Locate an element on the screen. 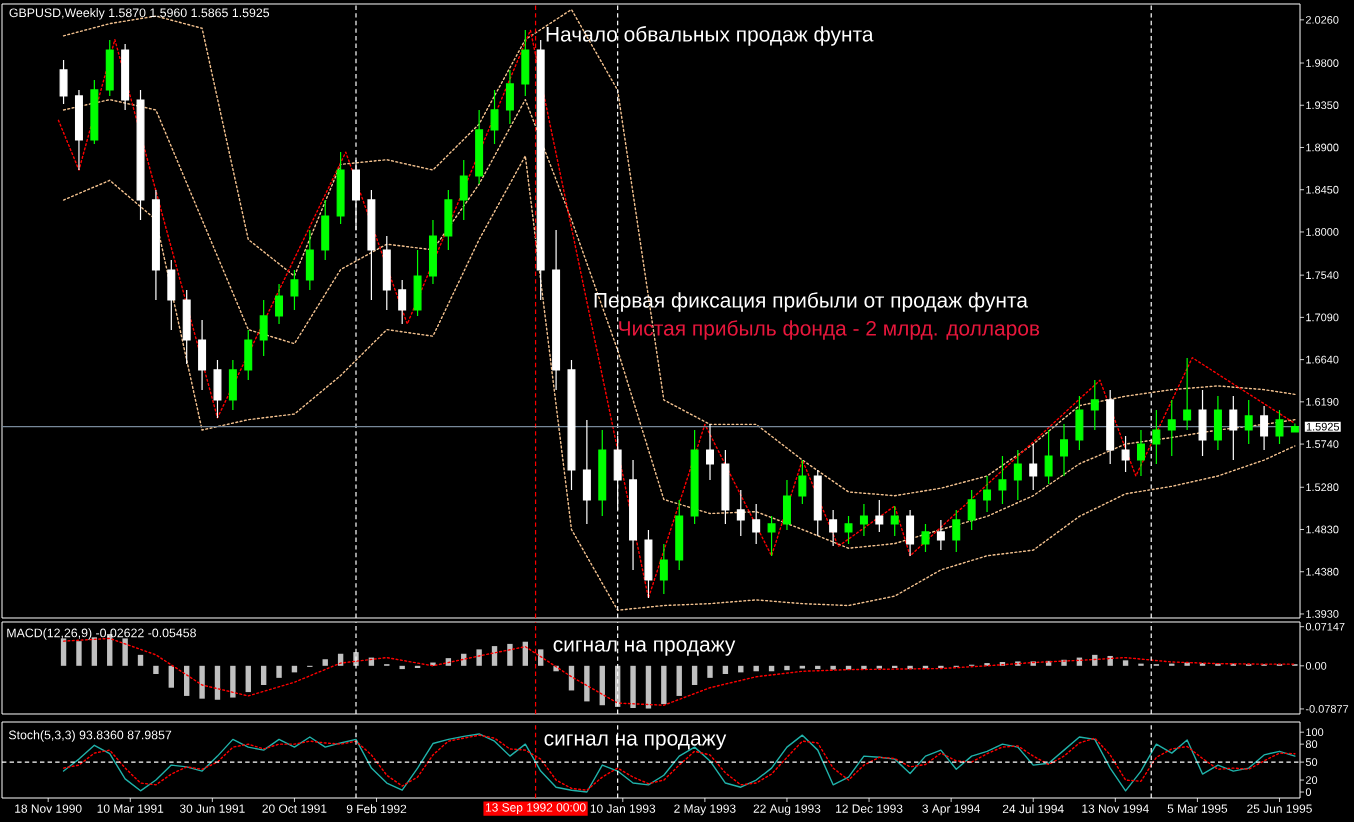 This screenshot has width=1354, height=822. annotation: Начало обвальных продаж фунта is located at coordinates (710, 36).